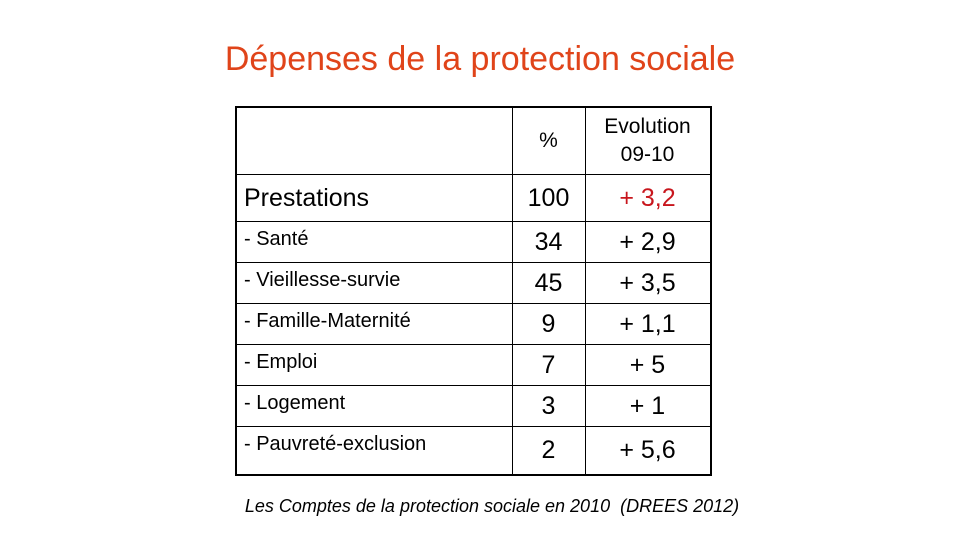 The image size is (960, 540). I want to click on row-pct: 7, so click(548, 365).